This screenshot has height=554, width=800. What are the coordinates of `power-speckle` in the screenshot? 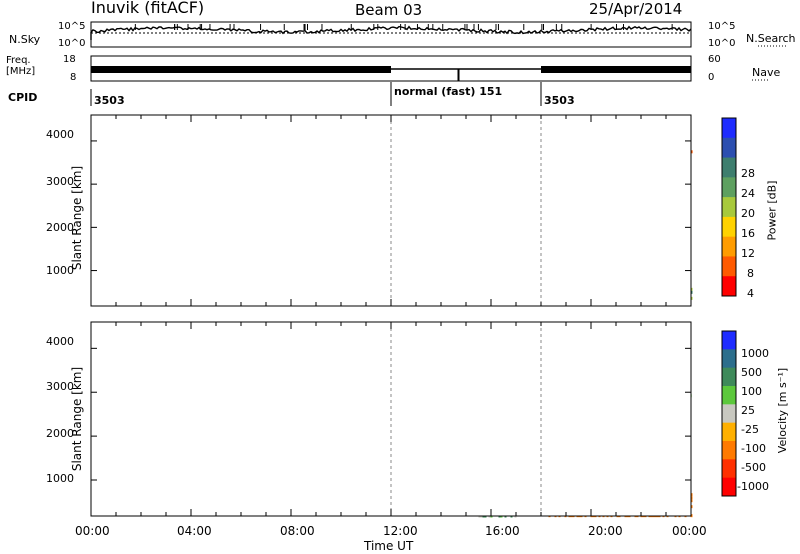 It's located at (691, 152).